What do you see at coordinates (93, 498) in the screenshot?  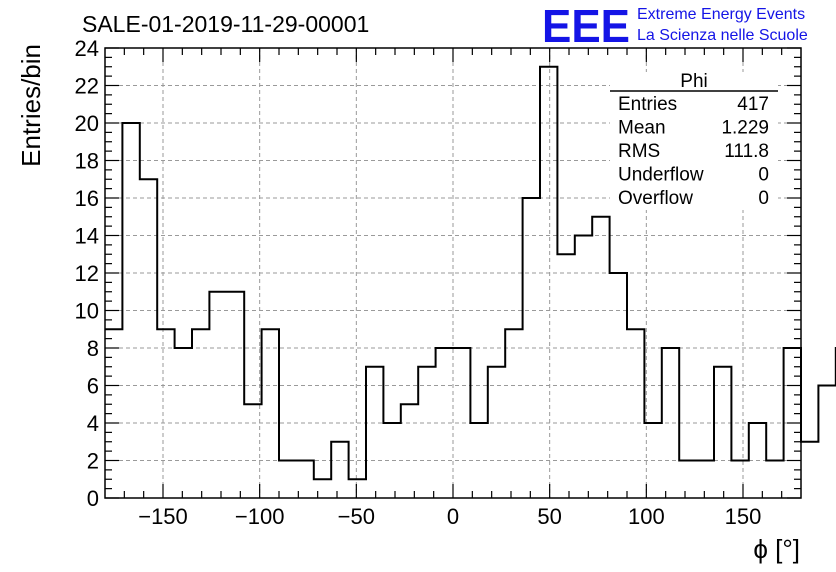 I see `y-tick-label: 0` at bounding box center [93, 498].